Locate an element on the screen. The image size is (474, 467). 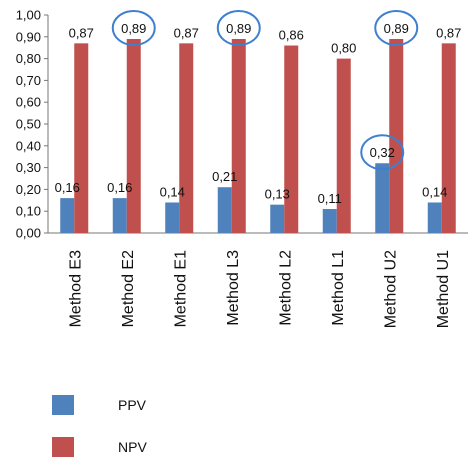
category-label: Method E3 is located at coordinates (75, 288).